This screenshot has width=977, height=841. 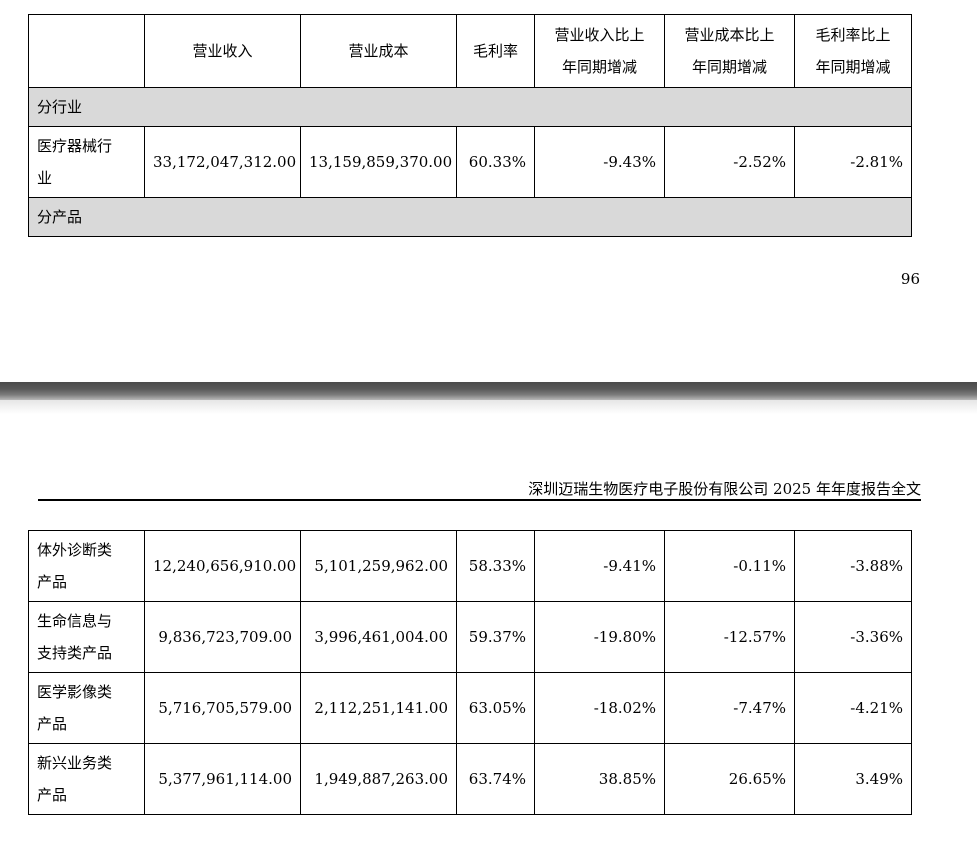 What do you see at coordinates (729, 162) in the screenshot?
I see `cell-cost-change: -2.52%` at bounding box center [729, 162].